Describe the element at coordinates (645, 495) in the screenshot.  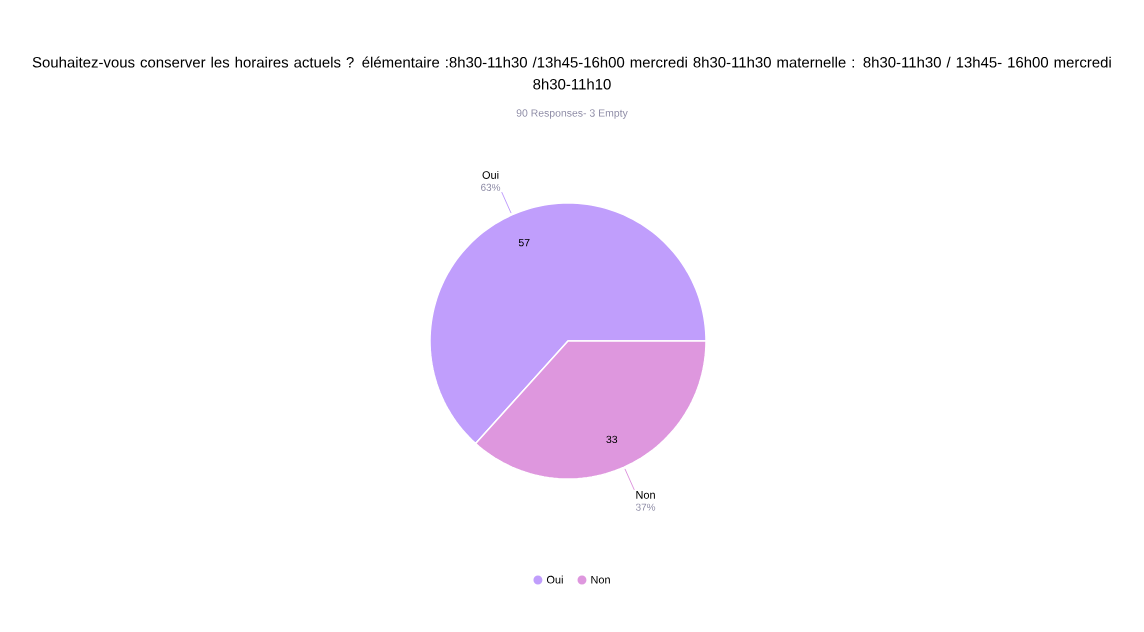
I see `slice-label: Non` at that location.